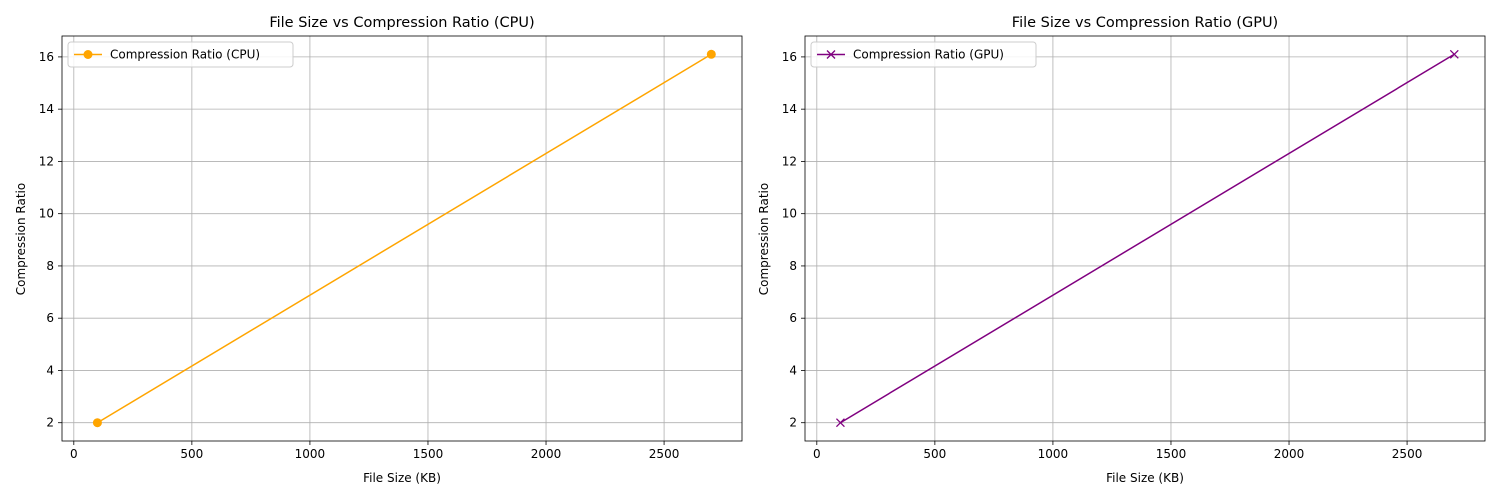 Image resolution: width=1500 pixels, height=500 pixels. I want to click on legend-label: Compression Ratio (GPU), so click(928, 55).